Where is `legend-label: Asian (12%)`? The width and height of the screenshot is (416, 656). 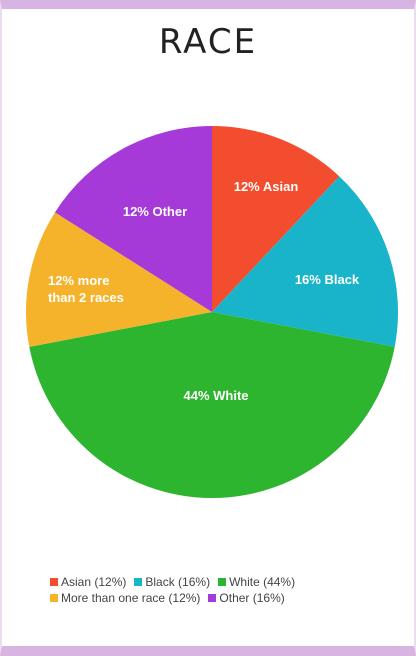
legend-label: Asian (12%) is located at coordinates (94, 582).